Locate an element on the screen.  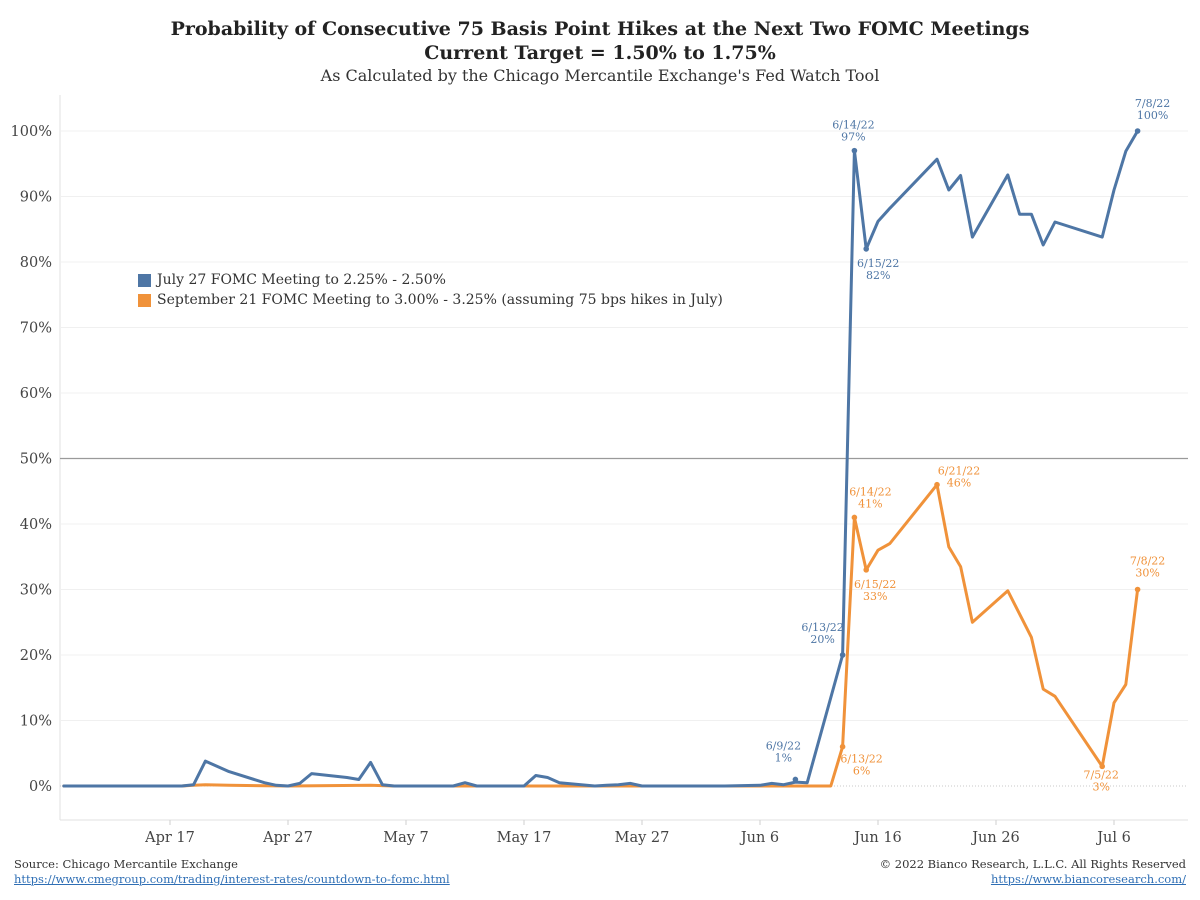
y-tick-label: 100% is located at coordinates (31, 132).